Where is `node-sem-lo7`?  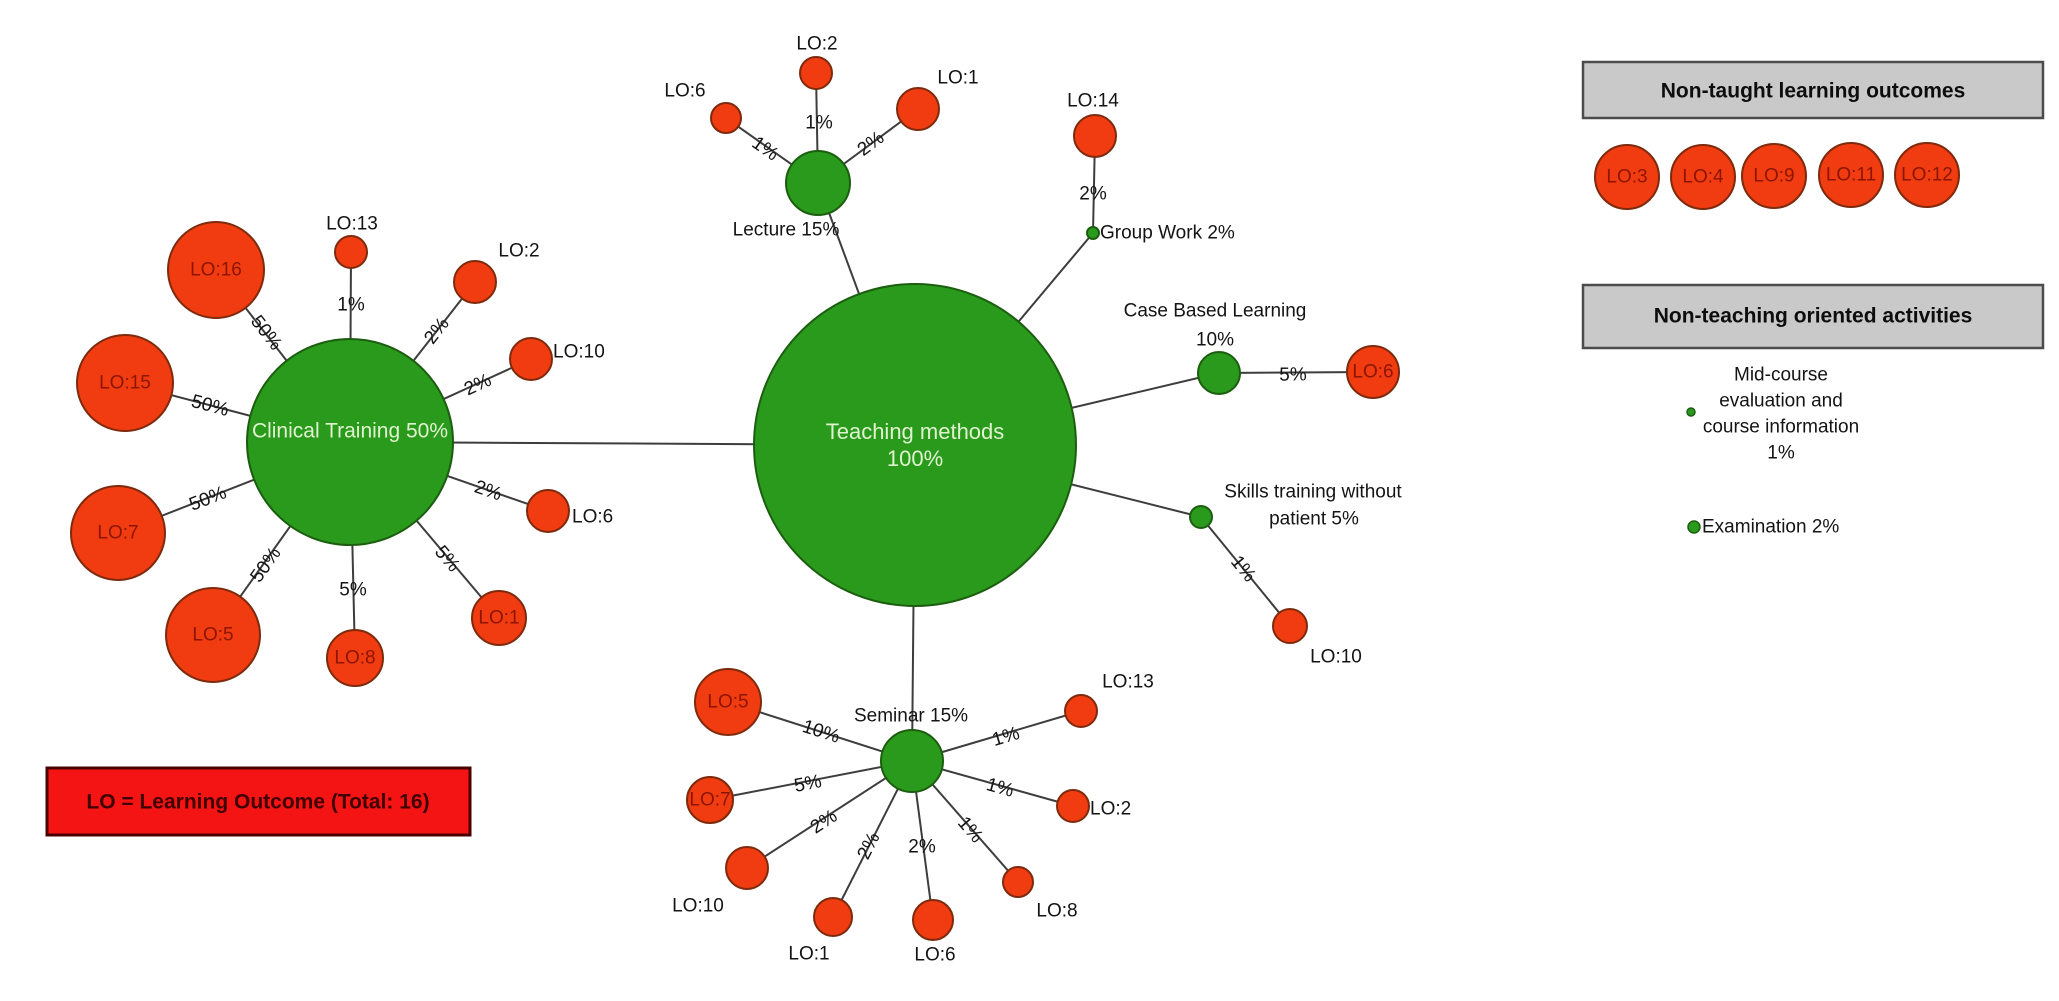
node-sem-lo7 is located at coordinates (710, 800).